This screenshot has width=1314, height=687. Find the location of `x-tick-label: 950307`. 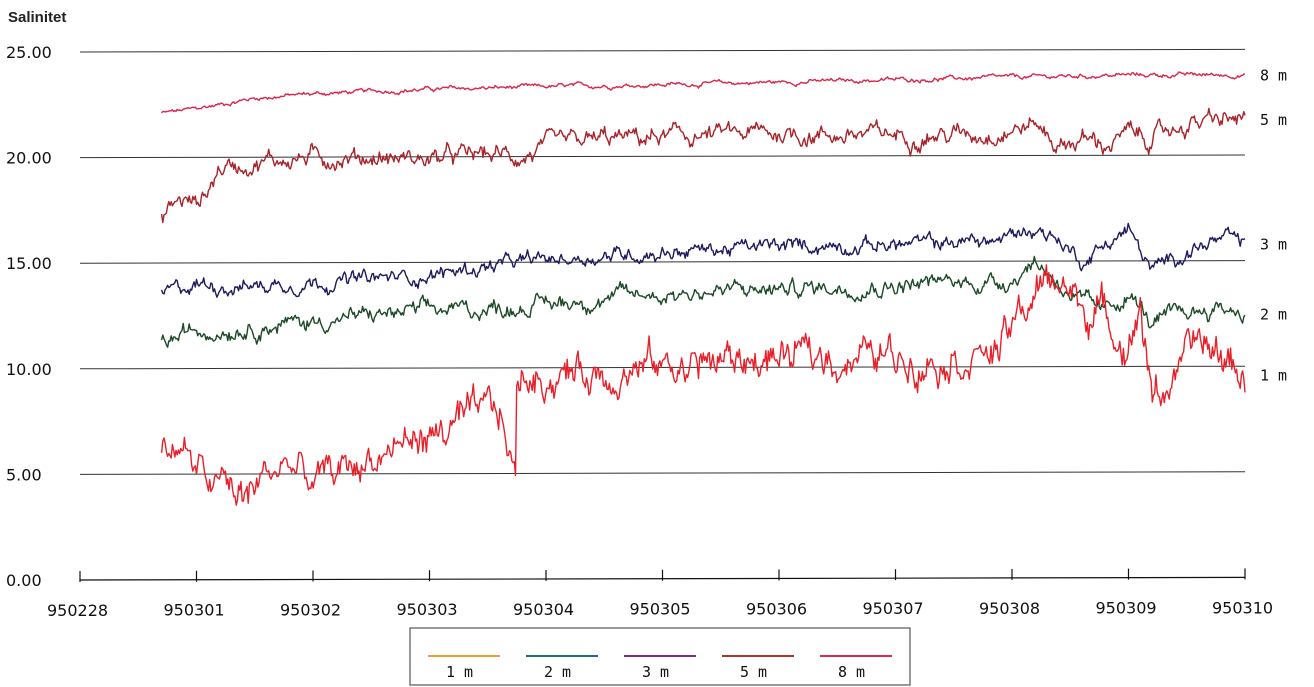

x-tick-label: 950307 is located at coordinates (893, 608).